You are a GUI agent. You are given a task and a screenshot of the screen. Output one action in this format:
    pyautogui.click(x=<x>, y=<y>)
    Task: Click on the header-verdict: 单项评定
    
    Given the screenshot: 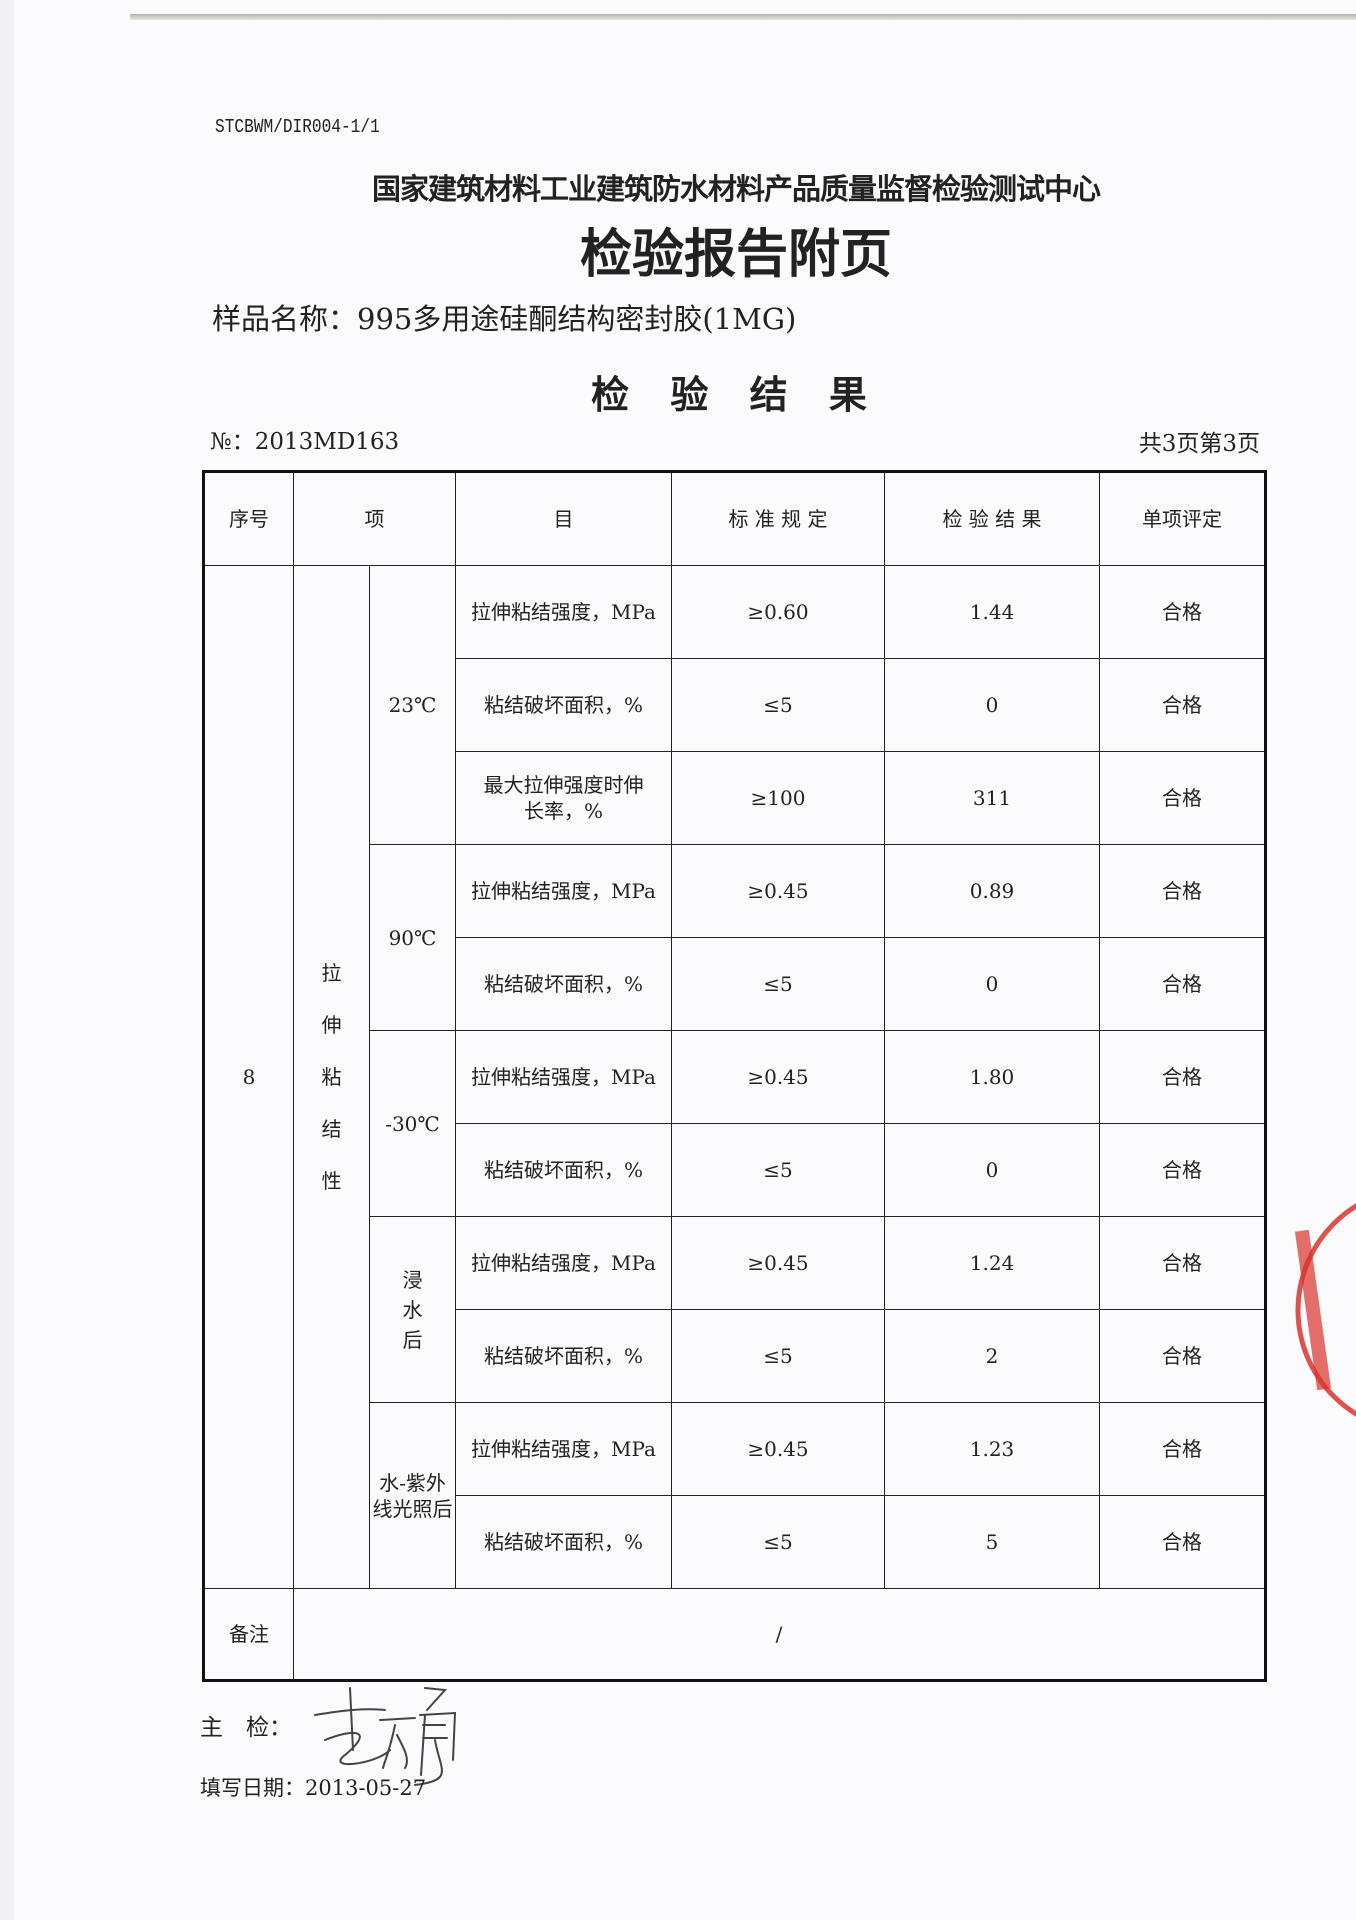 What is the action you would take?
    pyautogui.click(x=1182, y=518)
    